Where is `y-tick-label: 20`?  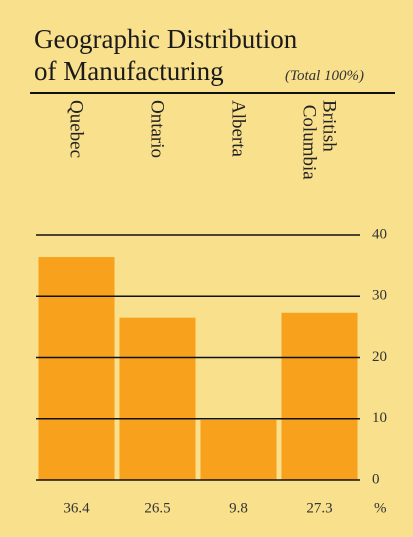 y-tick-label: 20 is located at coordinates (379, 357).